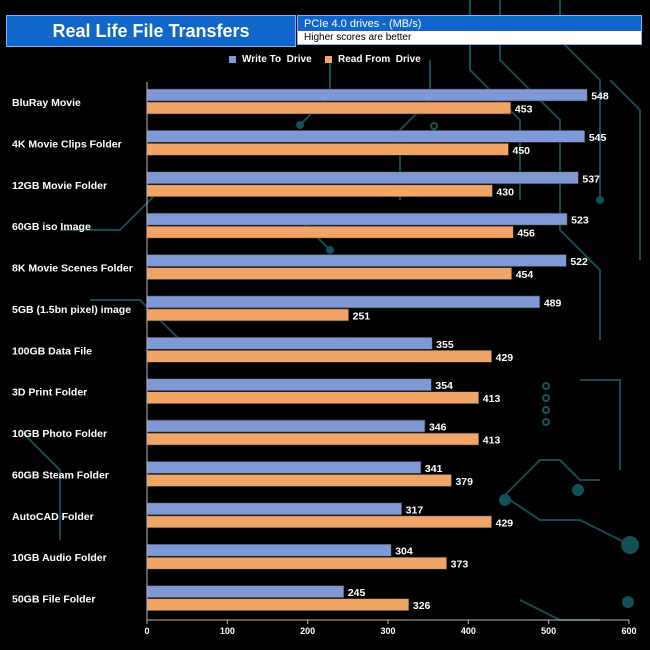  Describe the element at coordinates (49, 393) in the screenshot. I see `category-label: 3D Print Folder` at that location.